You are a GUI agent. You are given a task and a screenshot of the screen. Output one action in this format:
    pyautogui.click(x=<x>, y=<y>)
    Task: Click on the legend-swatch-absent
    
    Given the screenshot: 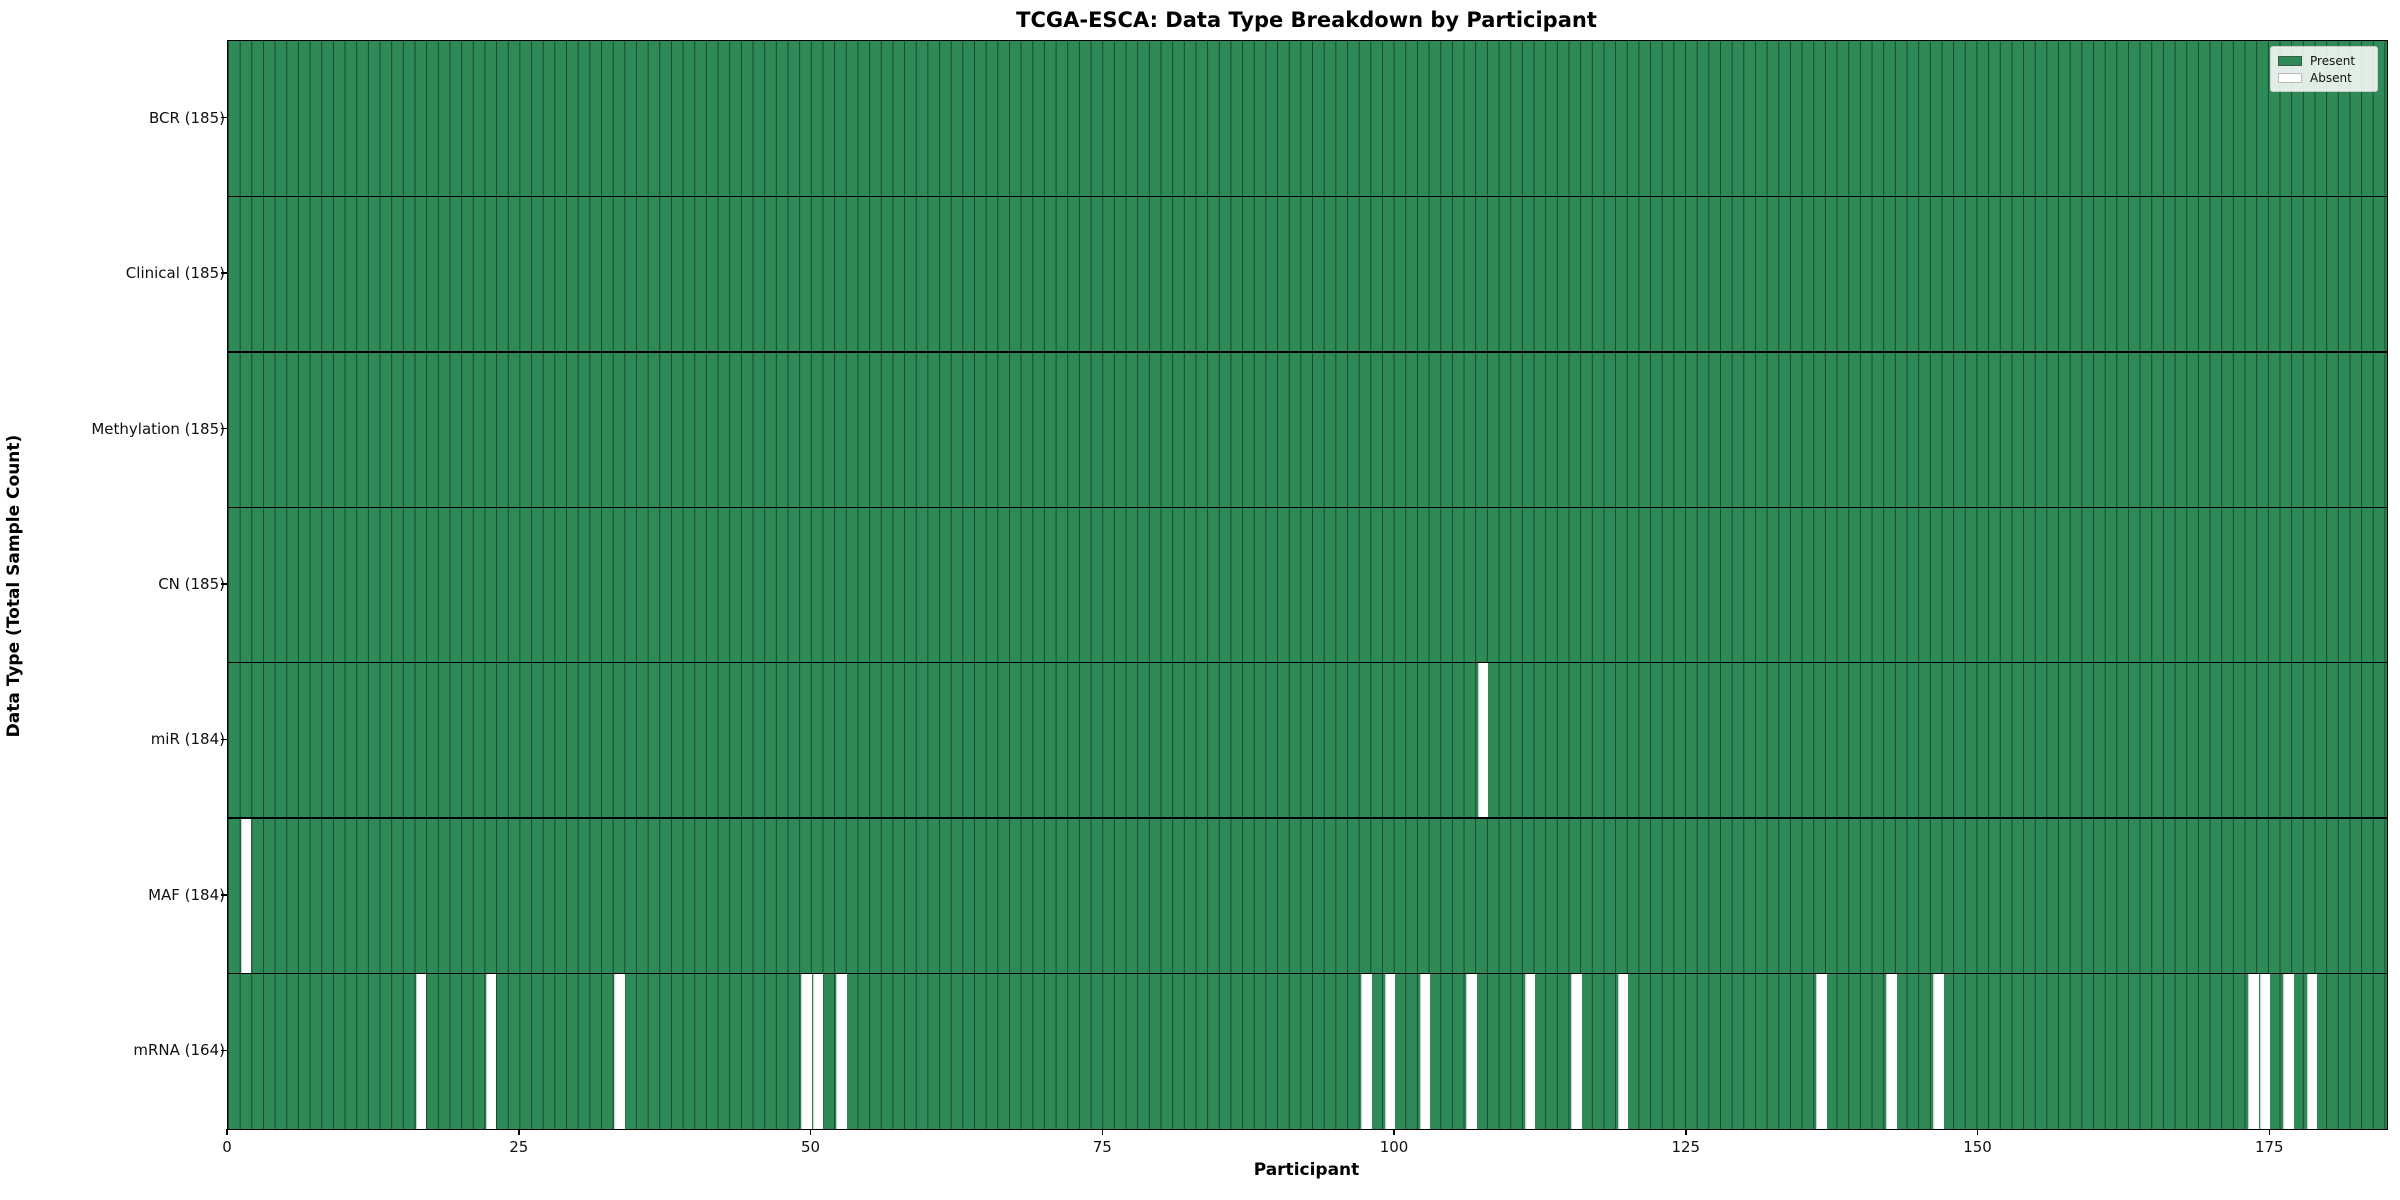 What is the action you would take?
    pyautogui.click(x=2290, y=77)
    